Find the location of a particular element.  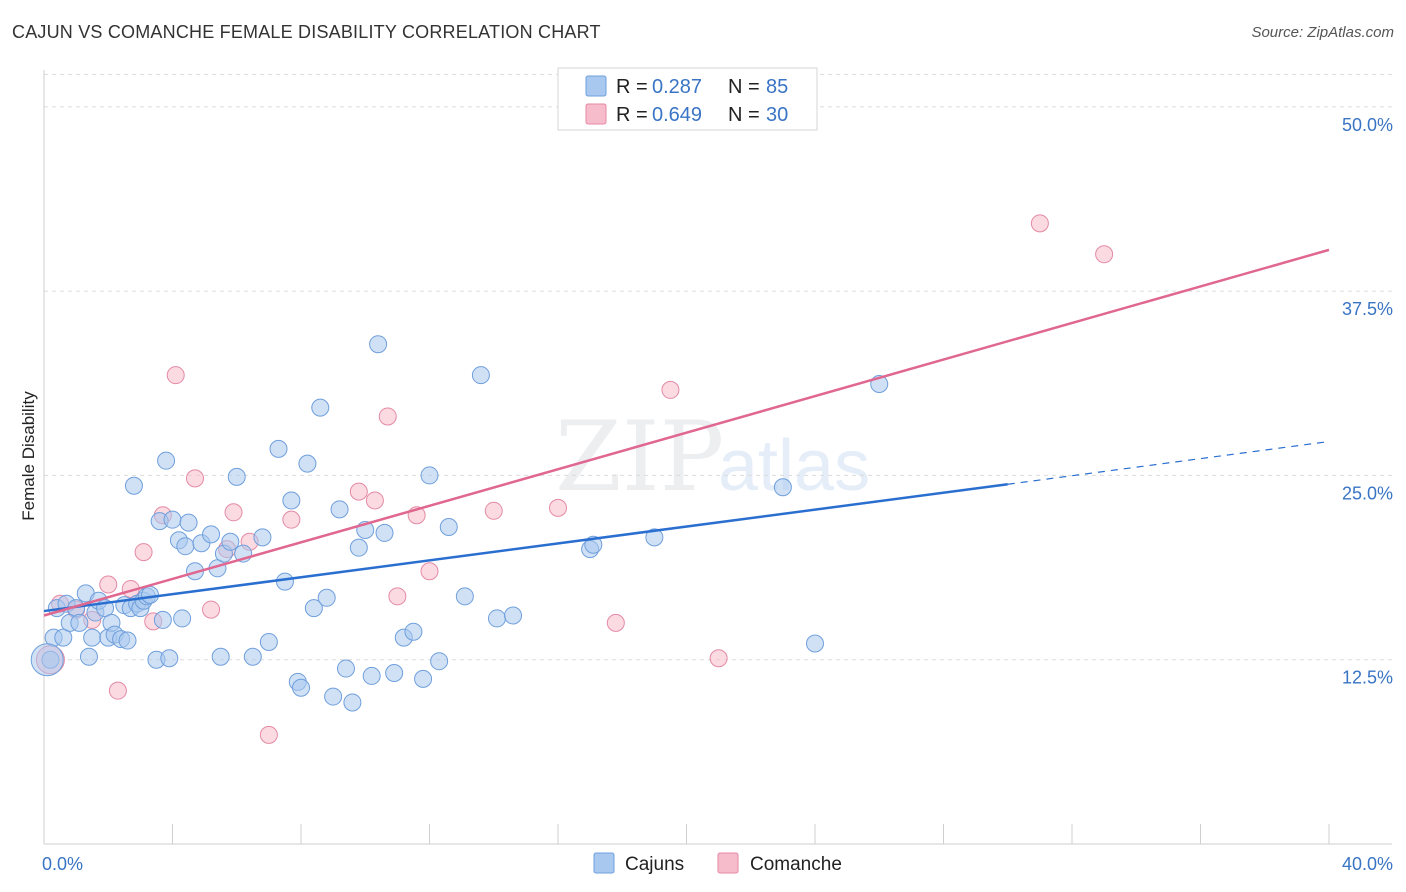

legend-swatch-comanche is located at coordinates (596, 114).